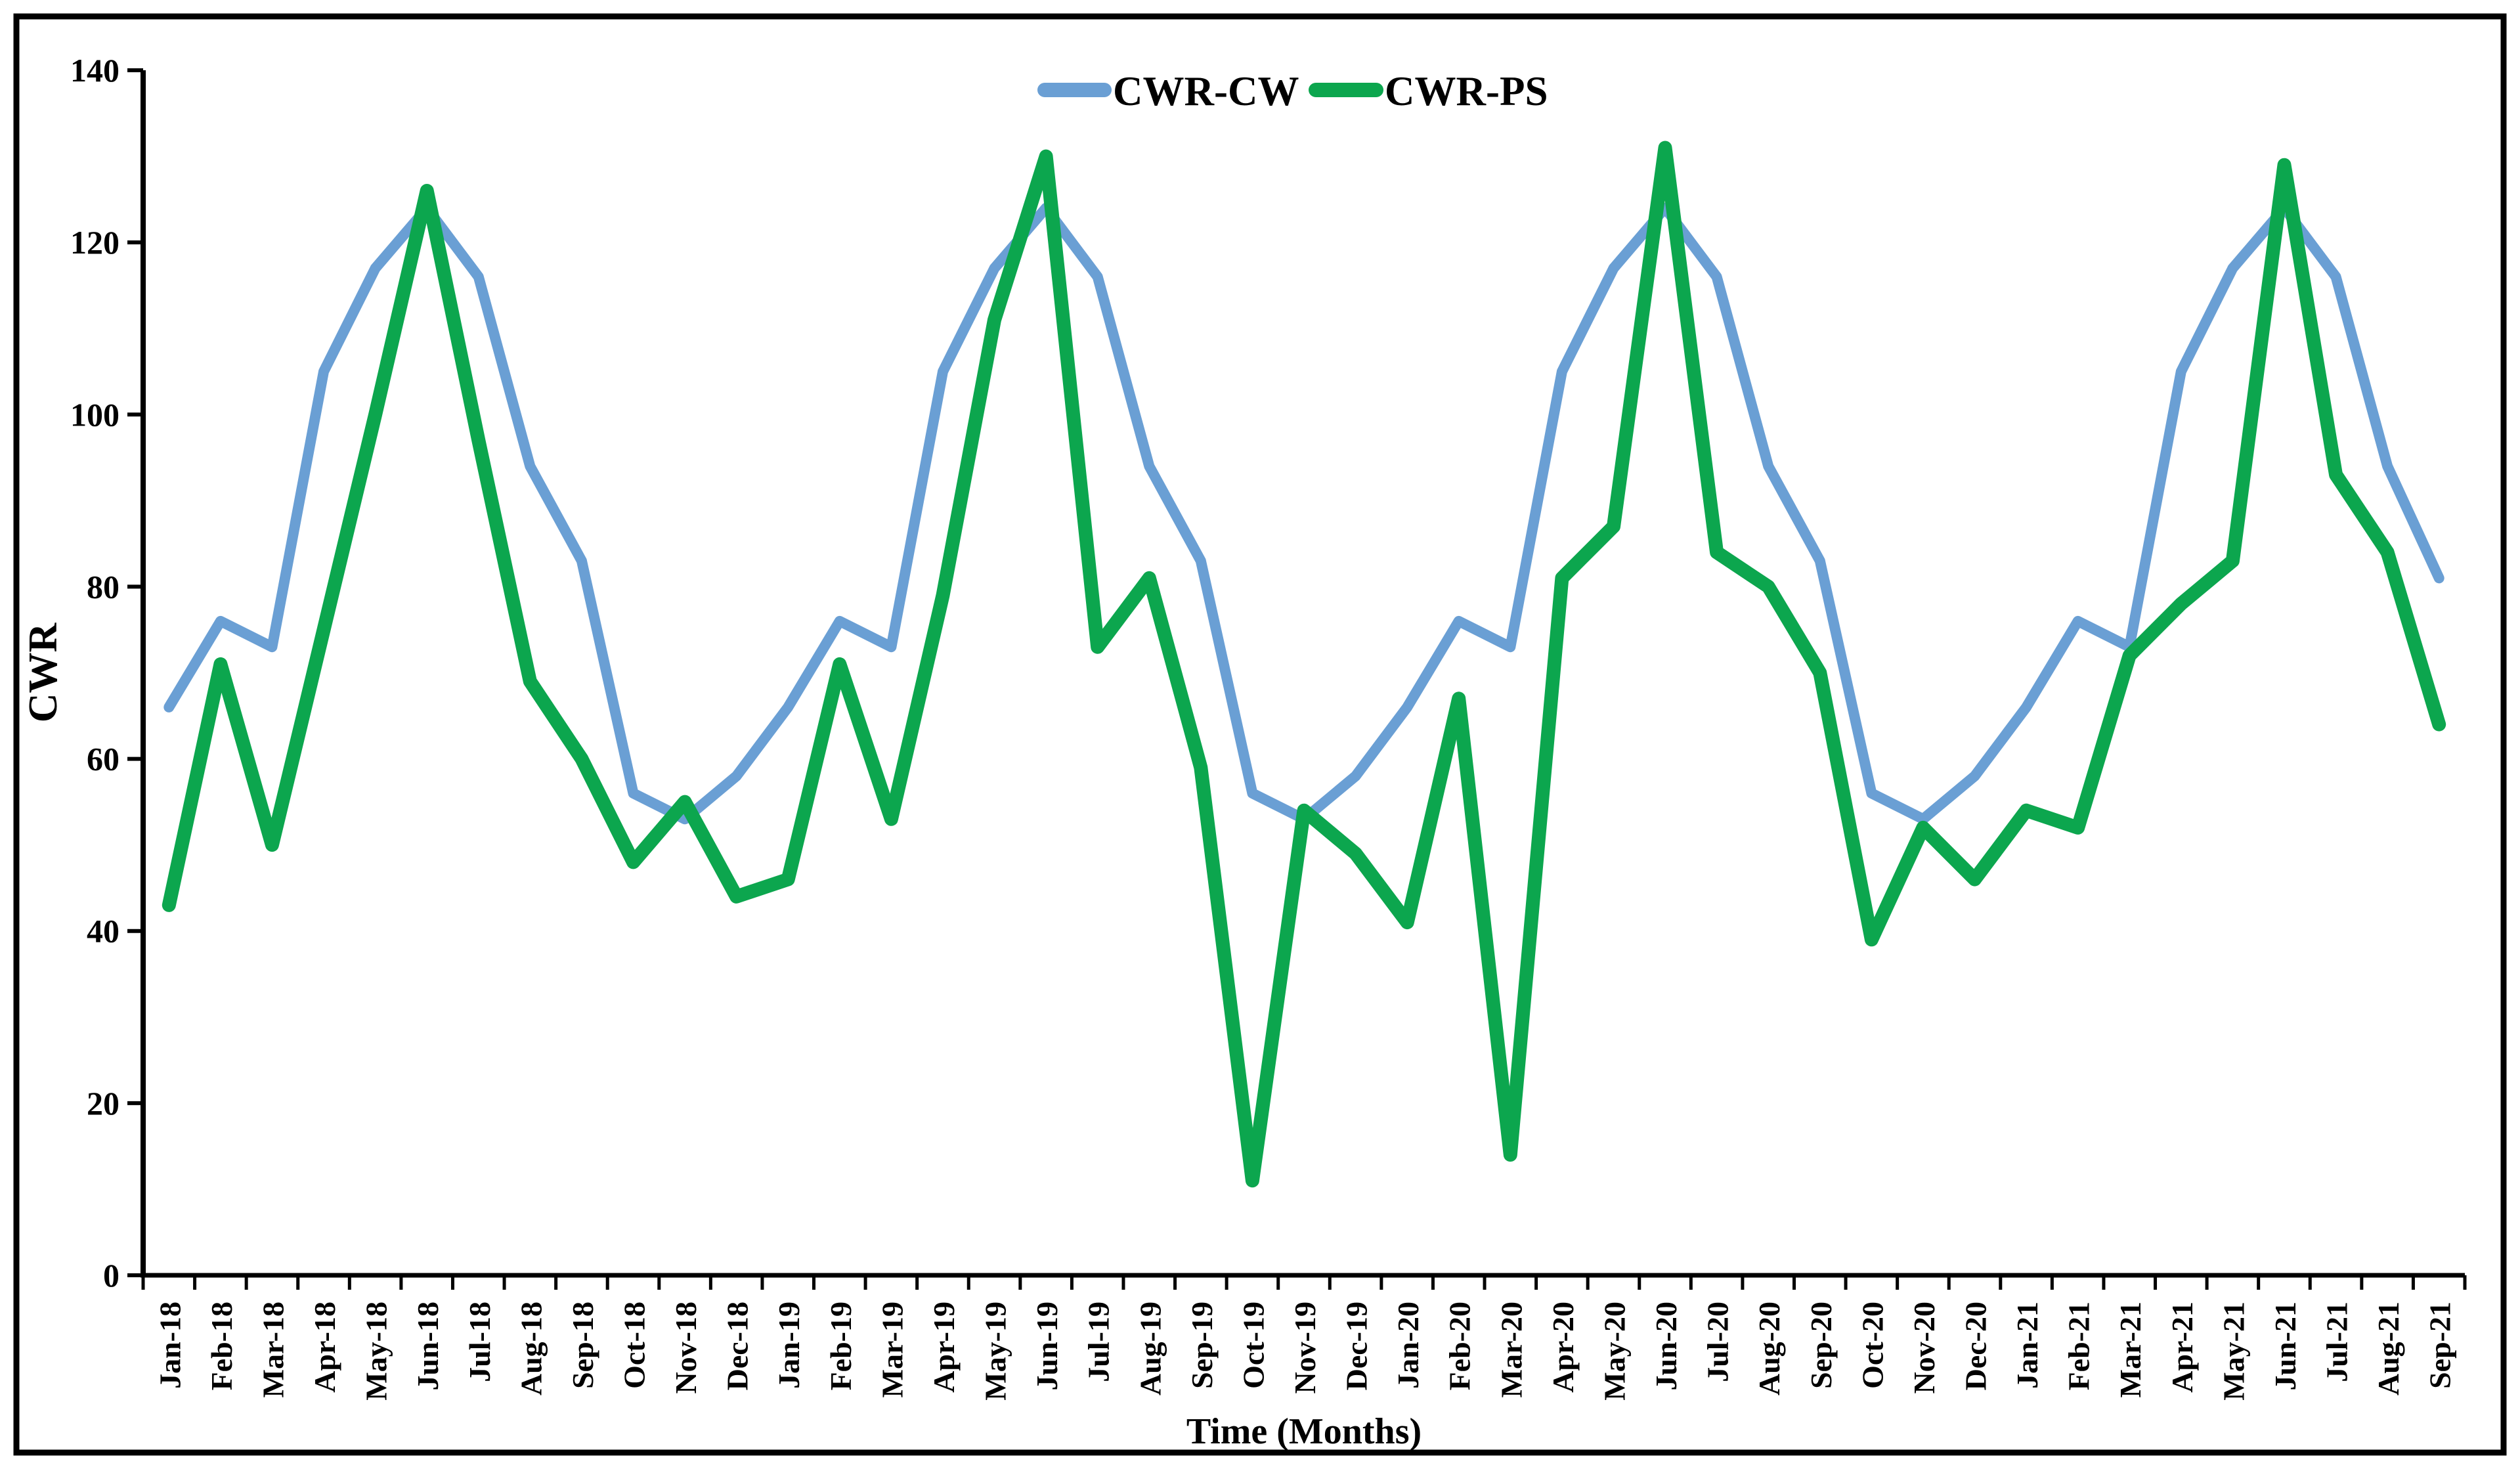 The height and width of the screenshot is (1469, 2520). Describe the element at coordinates (2285, 1346) in the screenshot. I see `x-tick-label: Jun-21` at that location.